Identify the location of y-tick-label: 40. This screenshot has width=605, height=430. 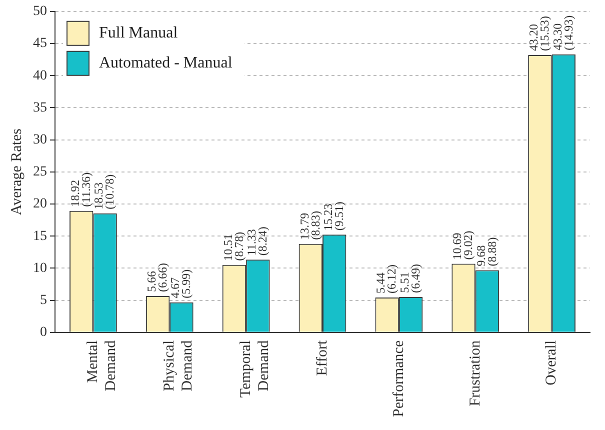
(40, 76).